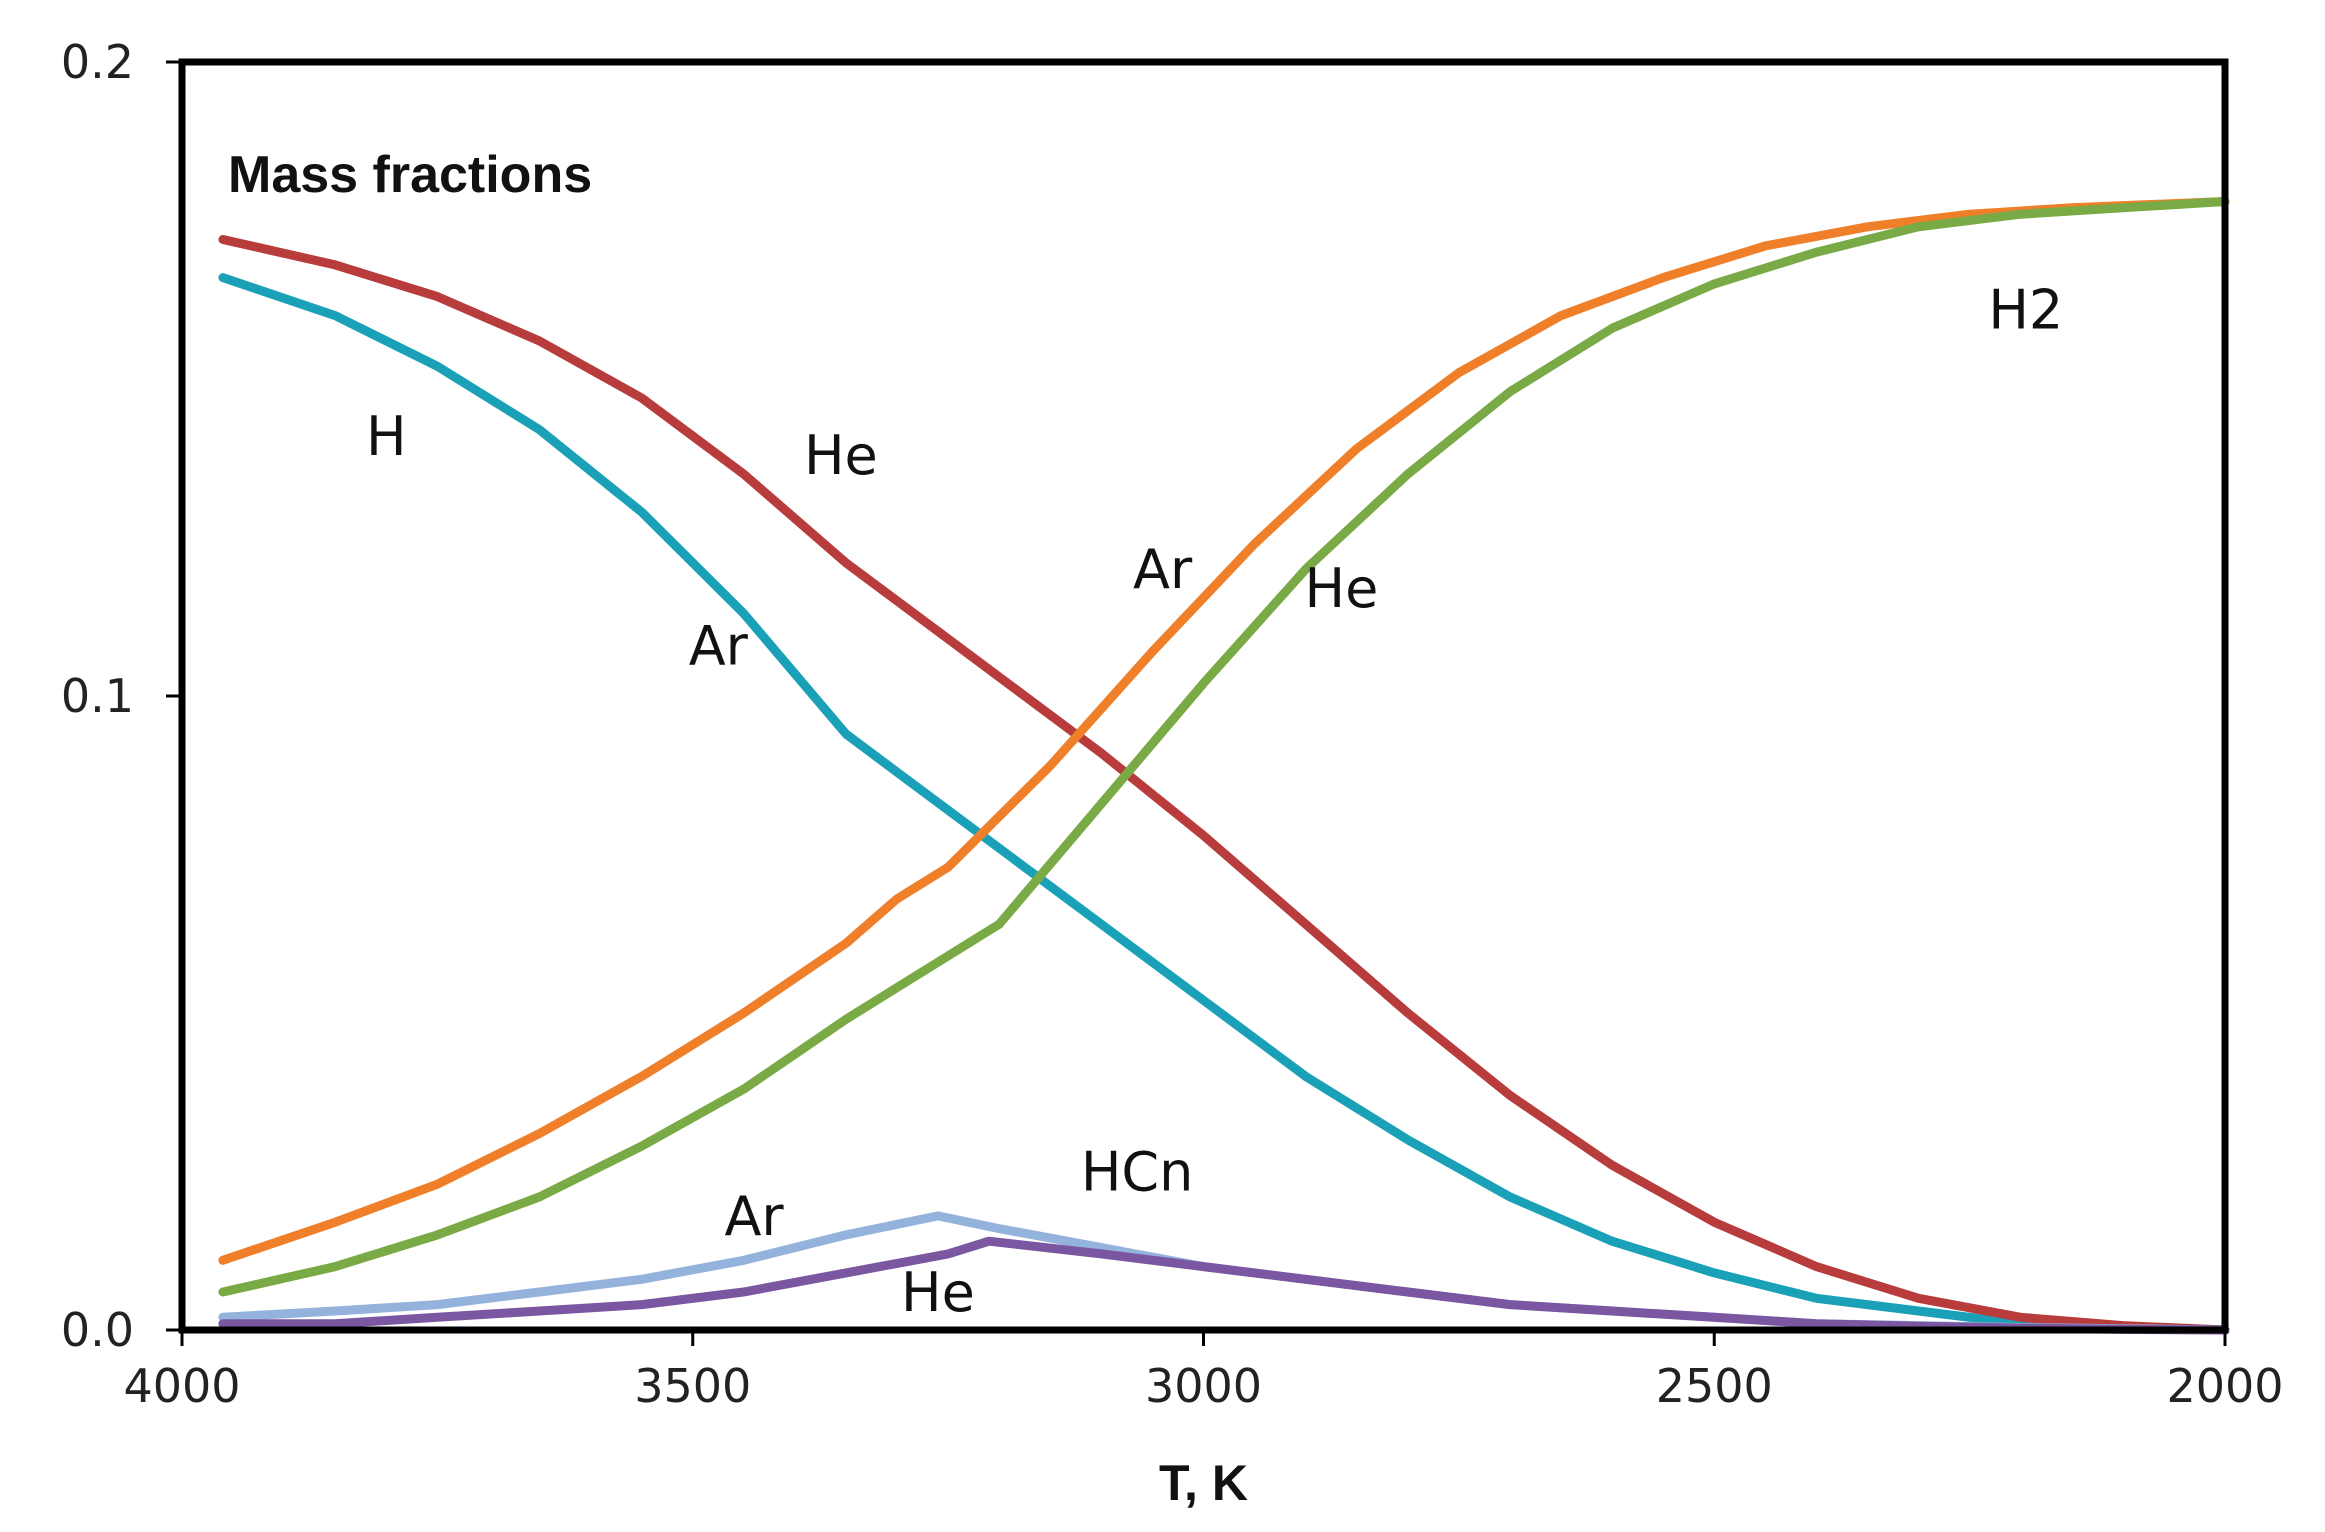 The width and height of the screenshot is (2325, 1532). Describe the element at coordinates (97, 62) in the screenshot. I see `y-tick-label: 0.2` at that location.